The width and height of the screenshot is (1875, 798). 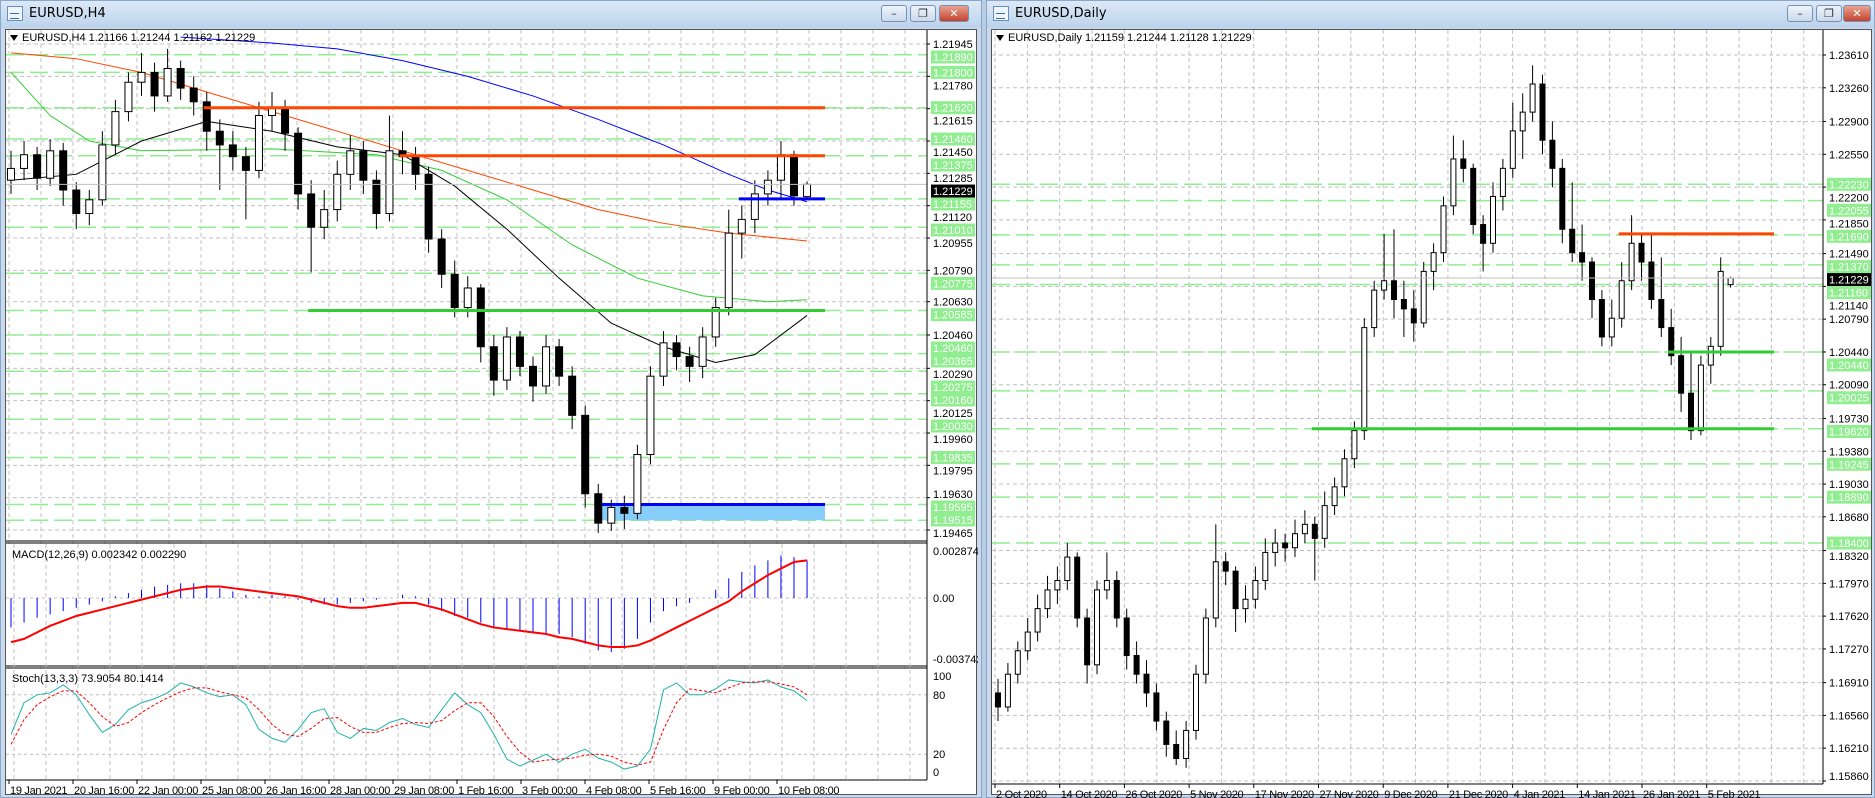 What do you see at coordinates (1849, 518) in the screenshot?
I see `price-tick-label: 1.18680` at bounding box center [1849, 518].